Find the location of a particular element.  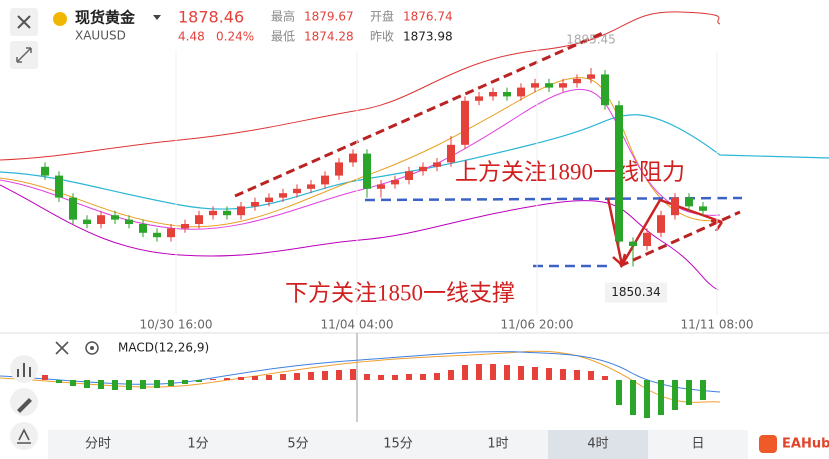

stat-value: 1876.74 is located at coordinates (428, 17).